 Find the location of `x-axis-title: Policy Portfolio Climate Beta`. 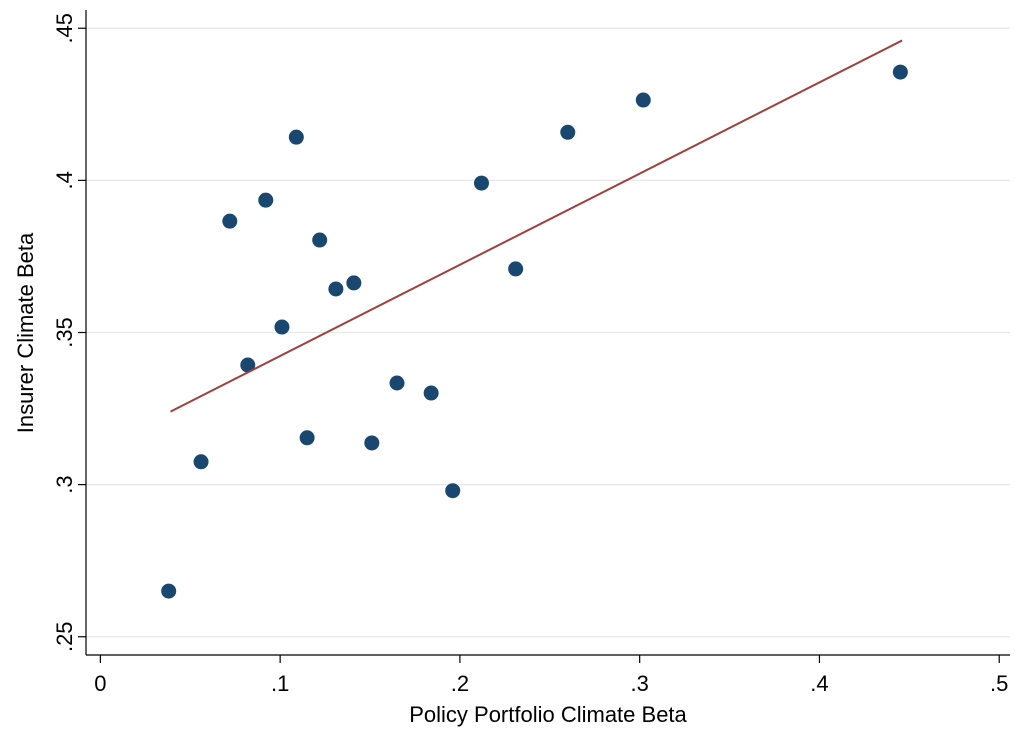

x-axis-title: Policy Portfolio Climate Beta is located at coordinates (548, 714).